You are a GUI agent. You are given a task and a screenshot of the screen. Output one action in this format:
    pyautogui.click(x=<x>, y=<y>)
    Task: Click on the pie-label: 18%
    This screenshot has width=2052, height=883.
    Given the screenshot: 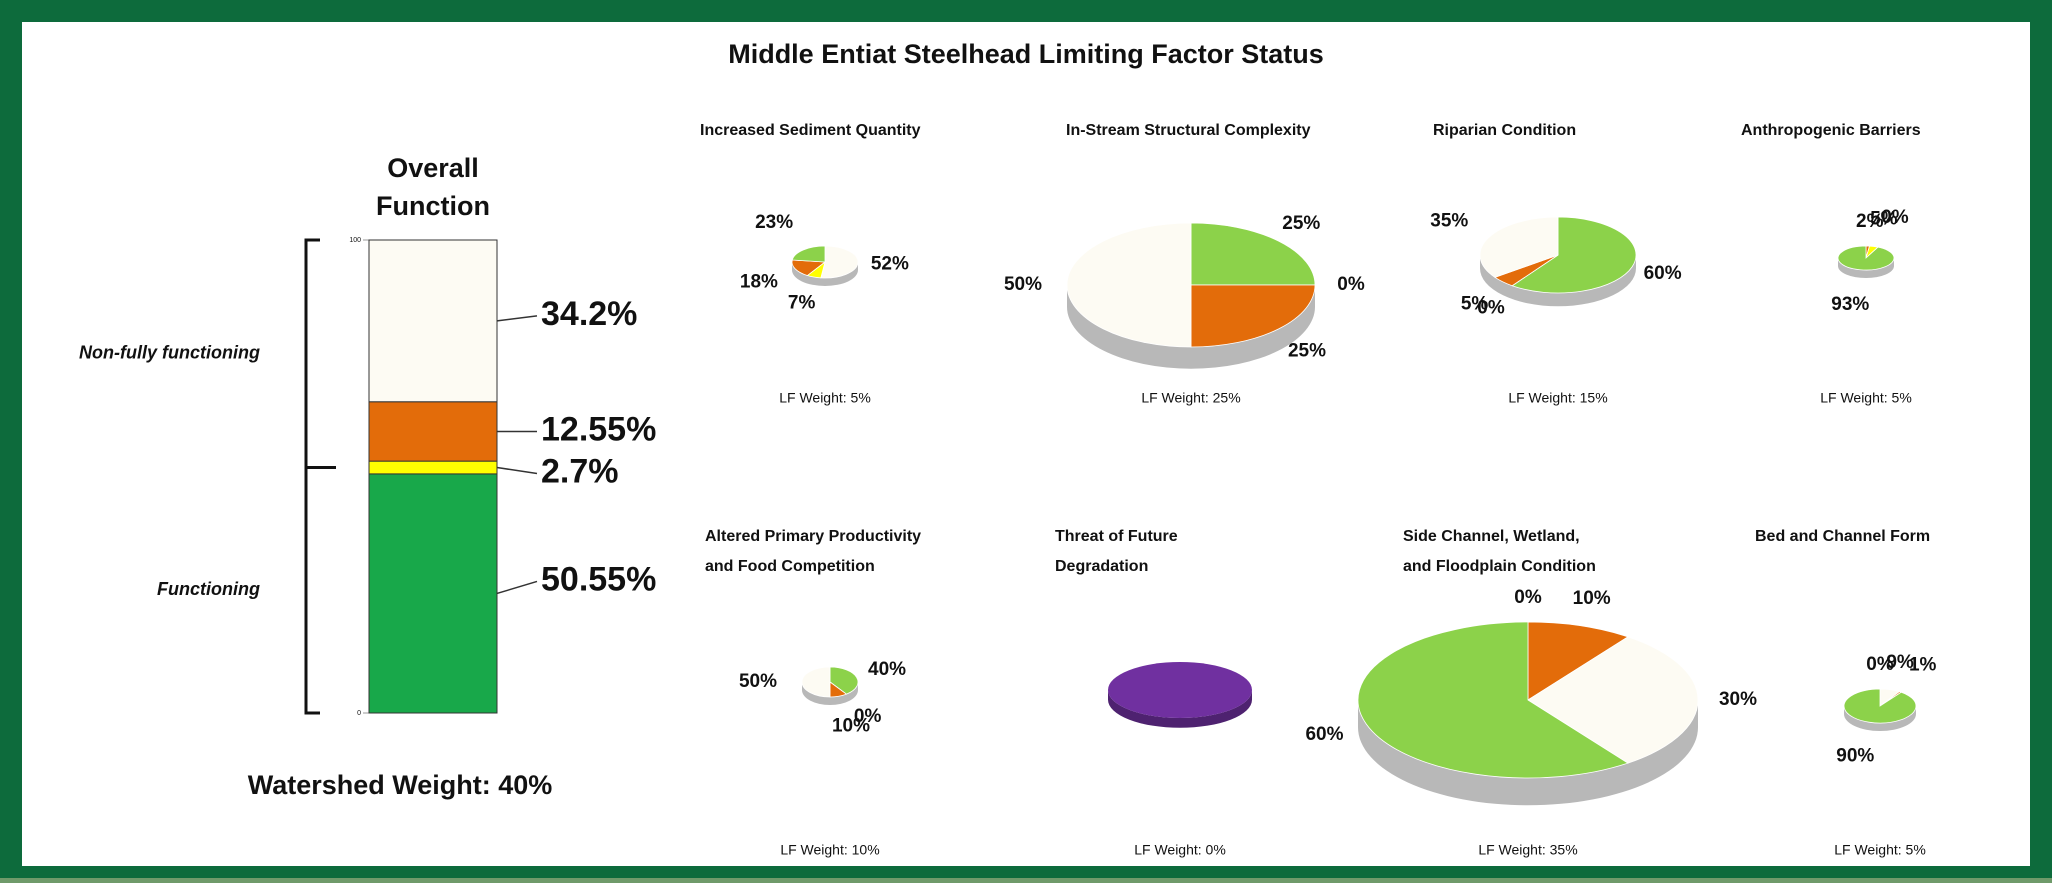 What is the action you would take?
    pyautogui.click(x=759, y=281)
    